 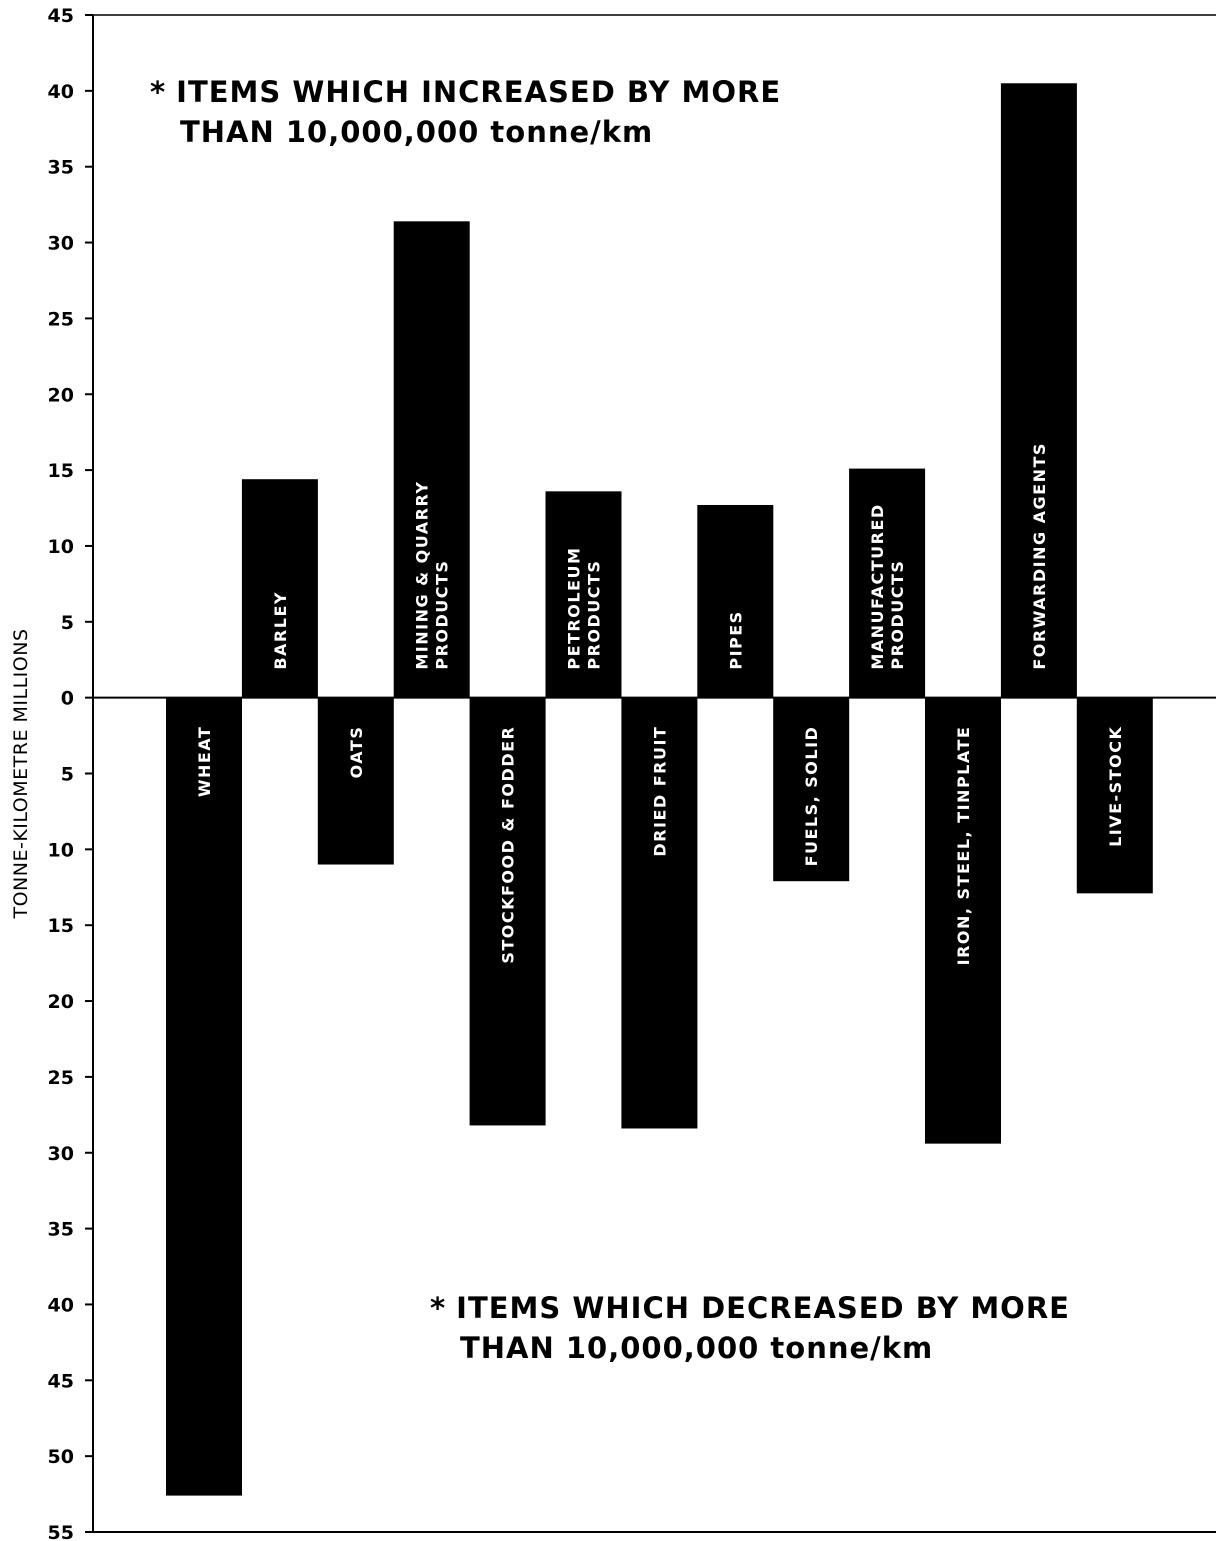 I want to click on bar-label: MANUFACTURED, so click(x=877, y=586).